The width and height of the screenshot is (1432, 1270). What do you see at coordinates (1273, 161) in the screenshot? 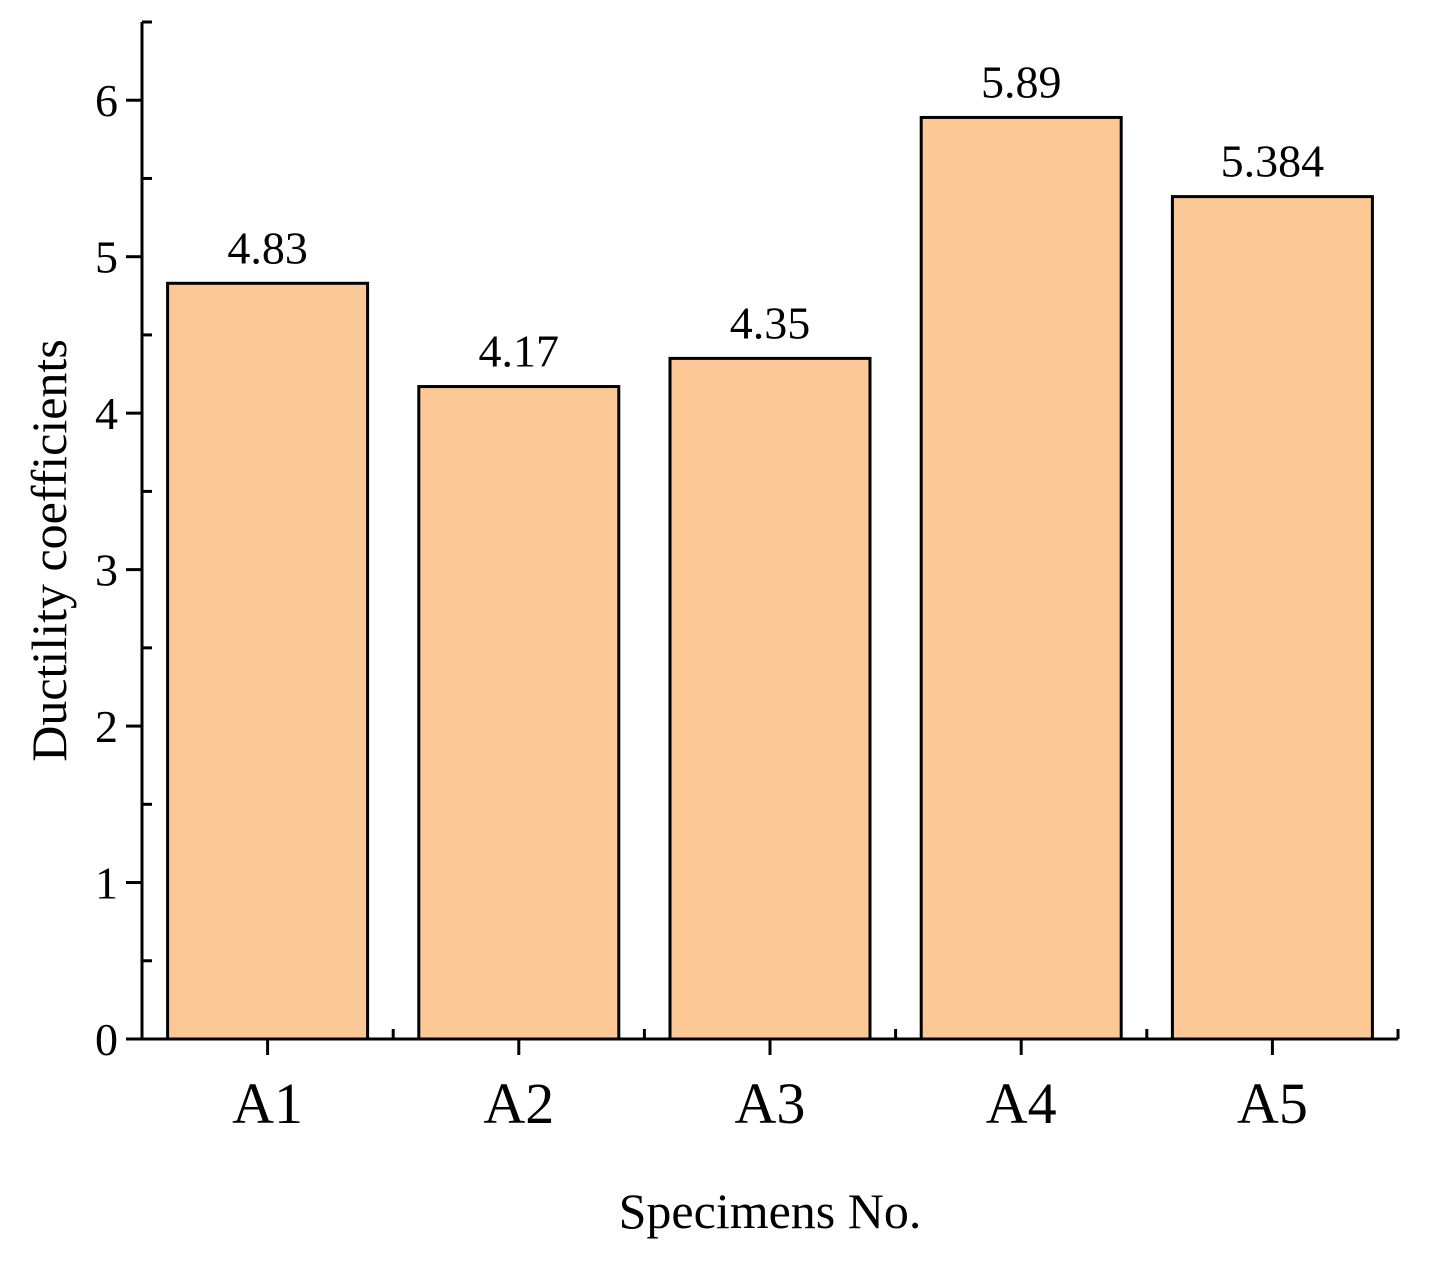
I see `data-label-a5: 5.384` at bounding box center [1273, 161].